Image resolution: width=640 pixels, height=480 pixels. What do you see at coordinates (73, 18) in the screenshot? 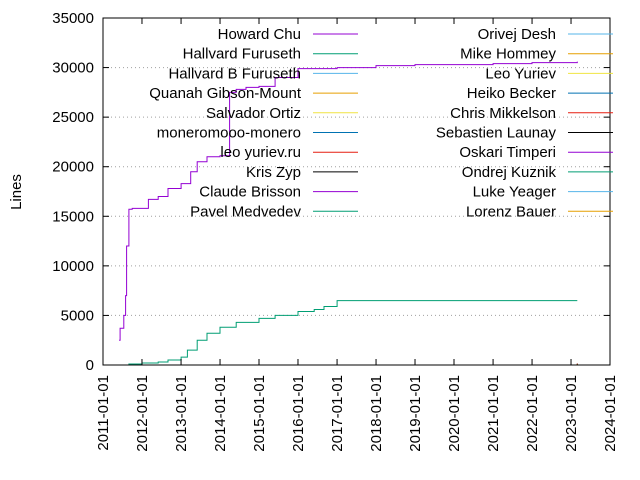
I see `y-tick-label: 35000` at bounding box center [73, 18].